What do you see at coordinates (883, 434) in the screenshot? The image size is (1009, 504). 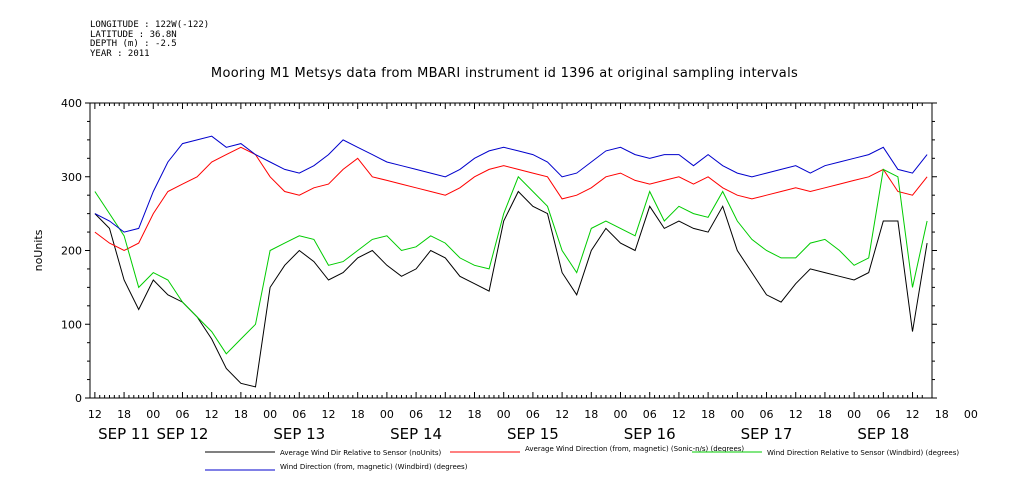 I see `x-date-label: SEP 18` at bounding box center [883, 434].